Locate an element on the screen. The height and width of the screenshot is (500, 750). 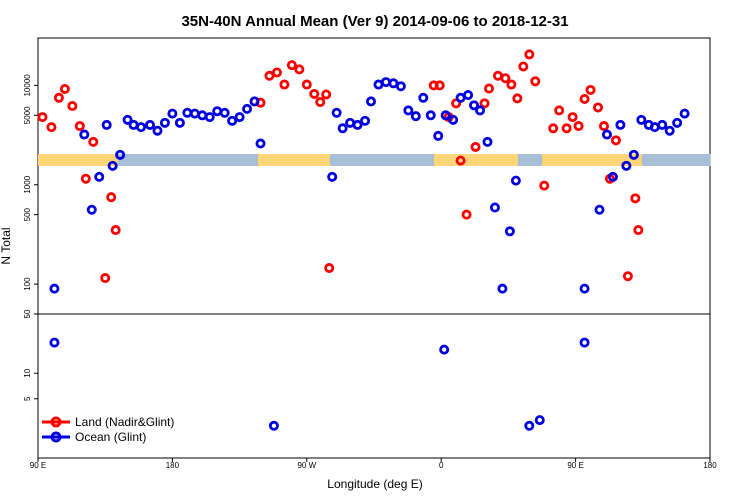
legend-ocean-marker is located at coordinates (56, 437).